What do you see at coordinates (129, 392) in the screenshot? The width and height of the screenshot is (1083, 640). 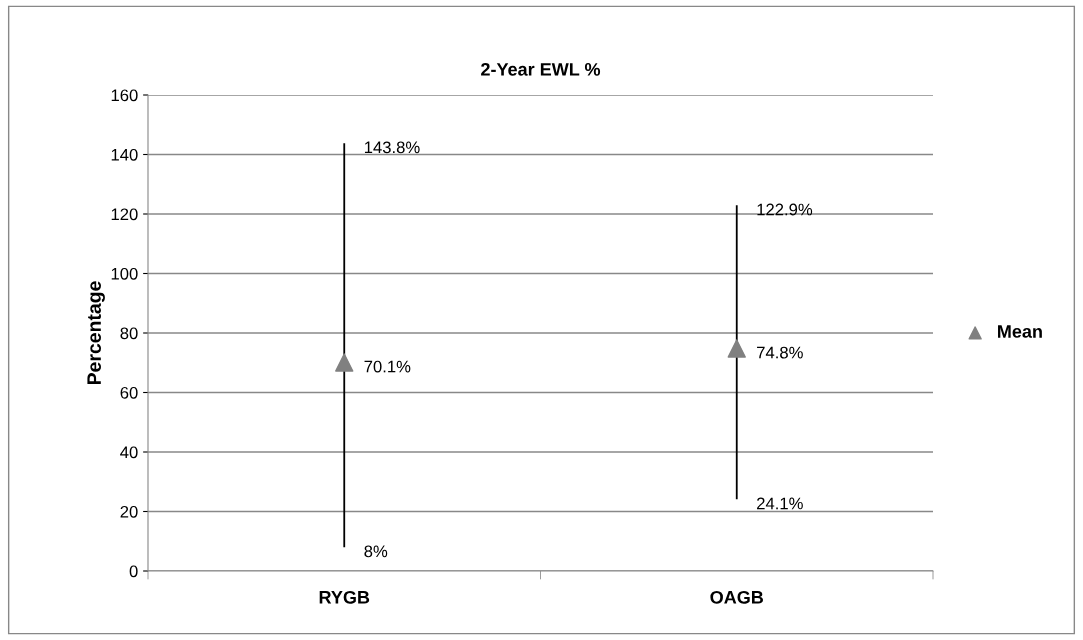 I see `y-tick-label: 60` at bounding box center [129, 392].